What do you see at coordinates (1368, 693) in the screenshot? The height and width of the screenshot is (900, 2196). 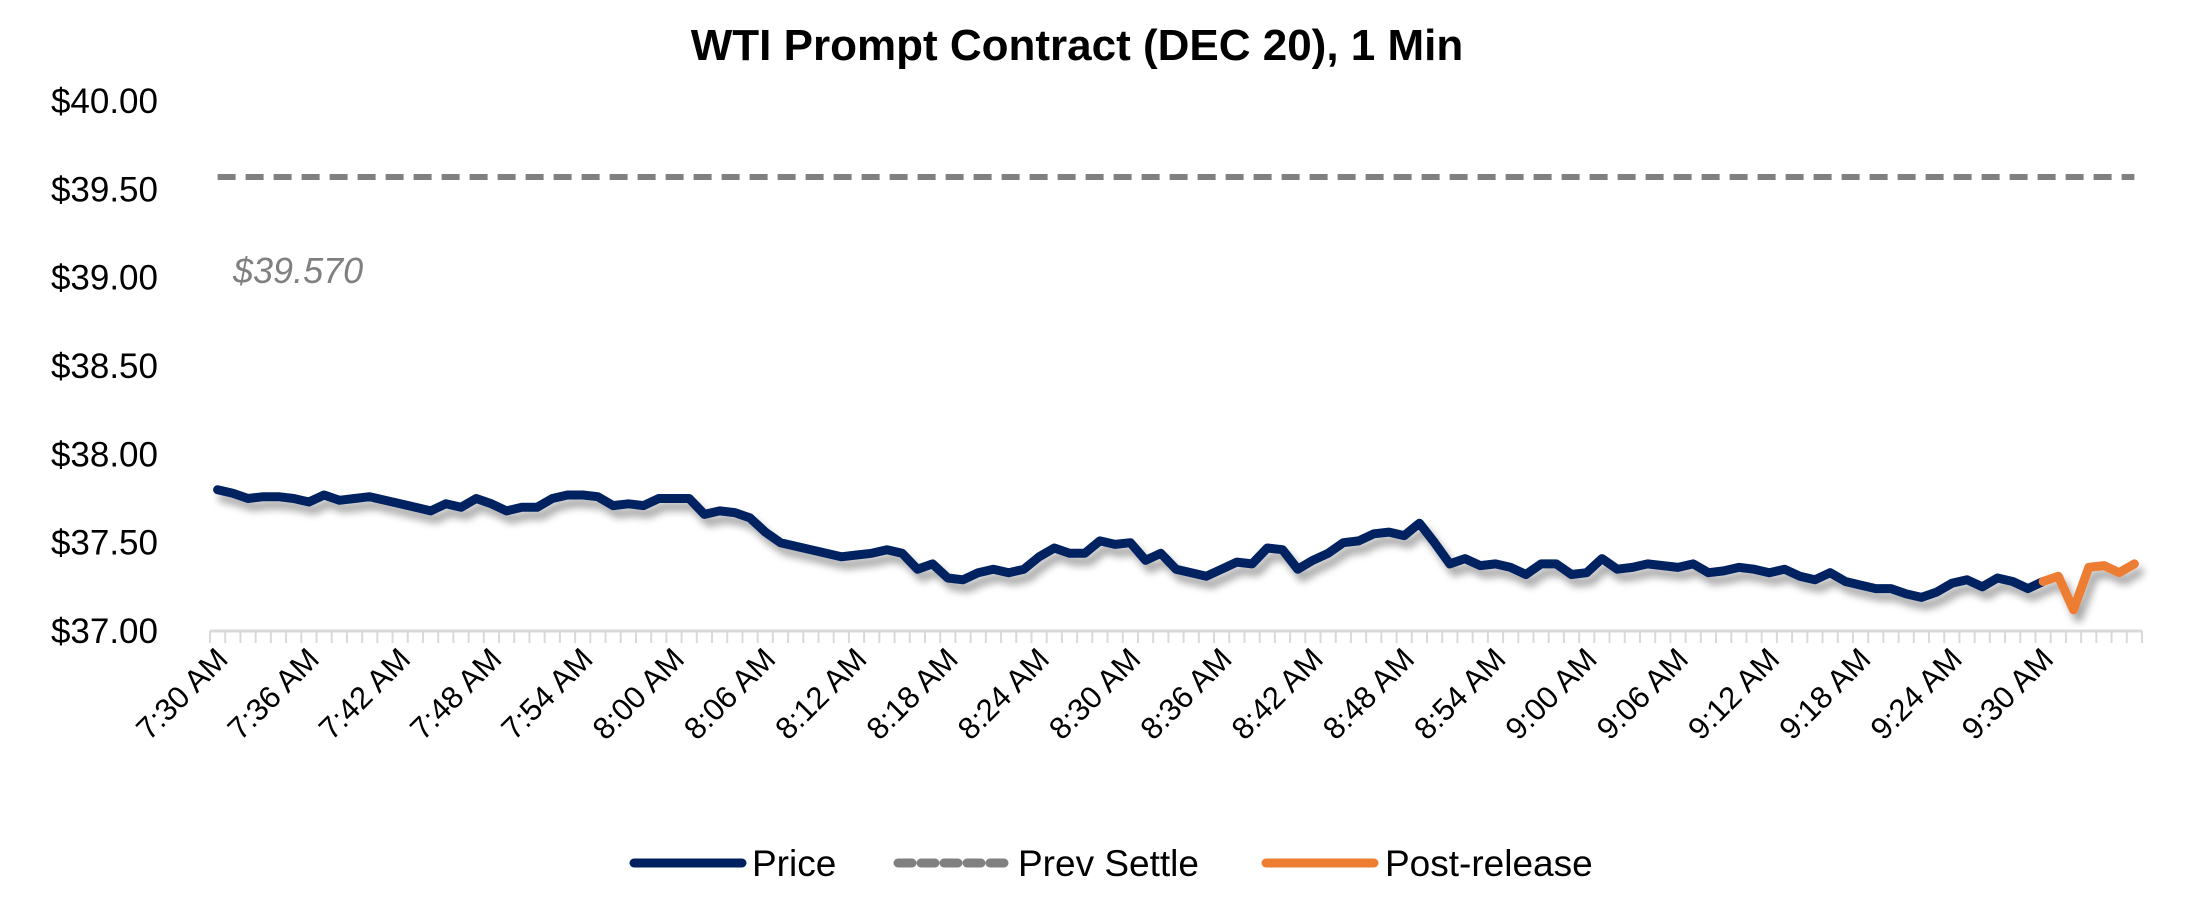 I see `x-tick-label: 8:48 AM` at bounding box center [1368, 693].